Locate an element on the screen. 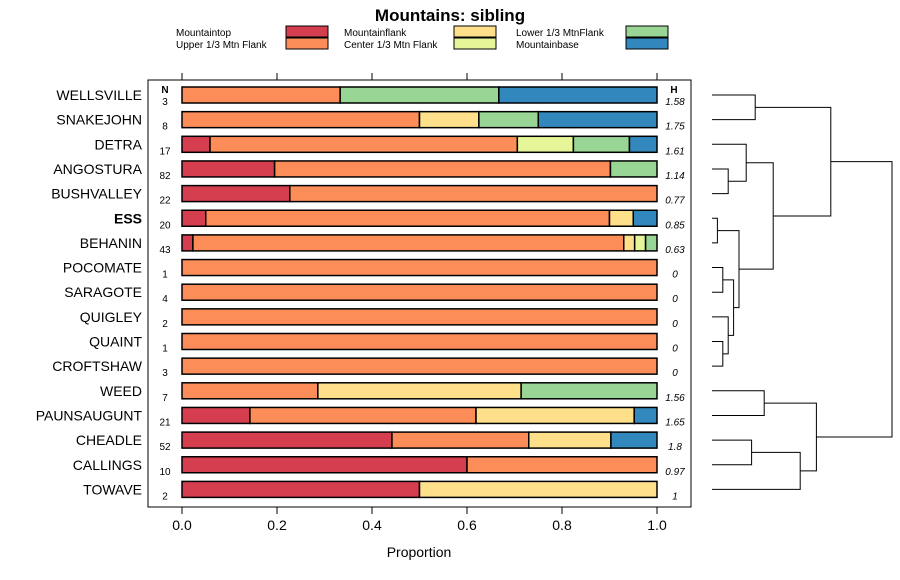  bar-segment-angostura-mountaintop is located at coordinates (228, 169).